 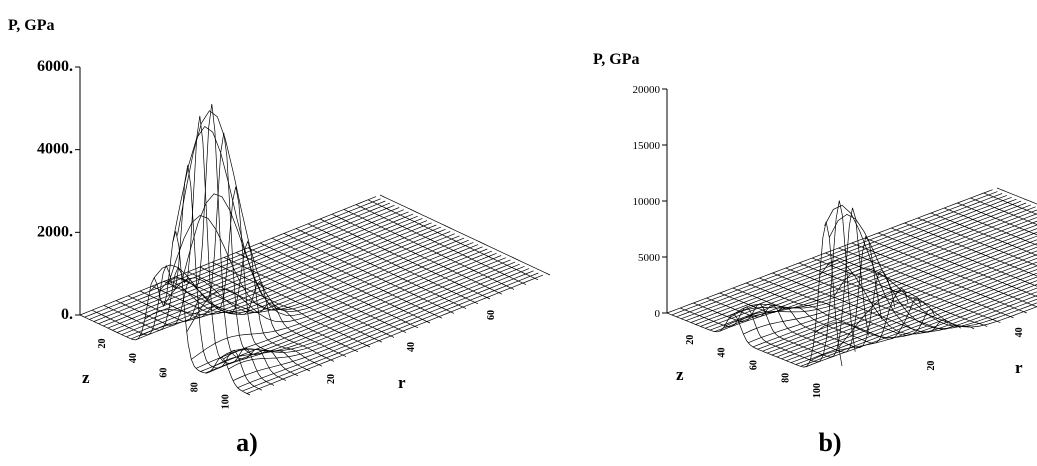 I want to click on p-tick-label: 20000, so click(x=647, y=90).